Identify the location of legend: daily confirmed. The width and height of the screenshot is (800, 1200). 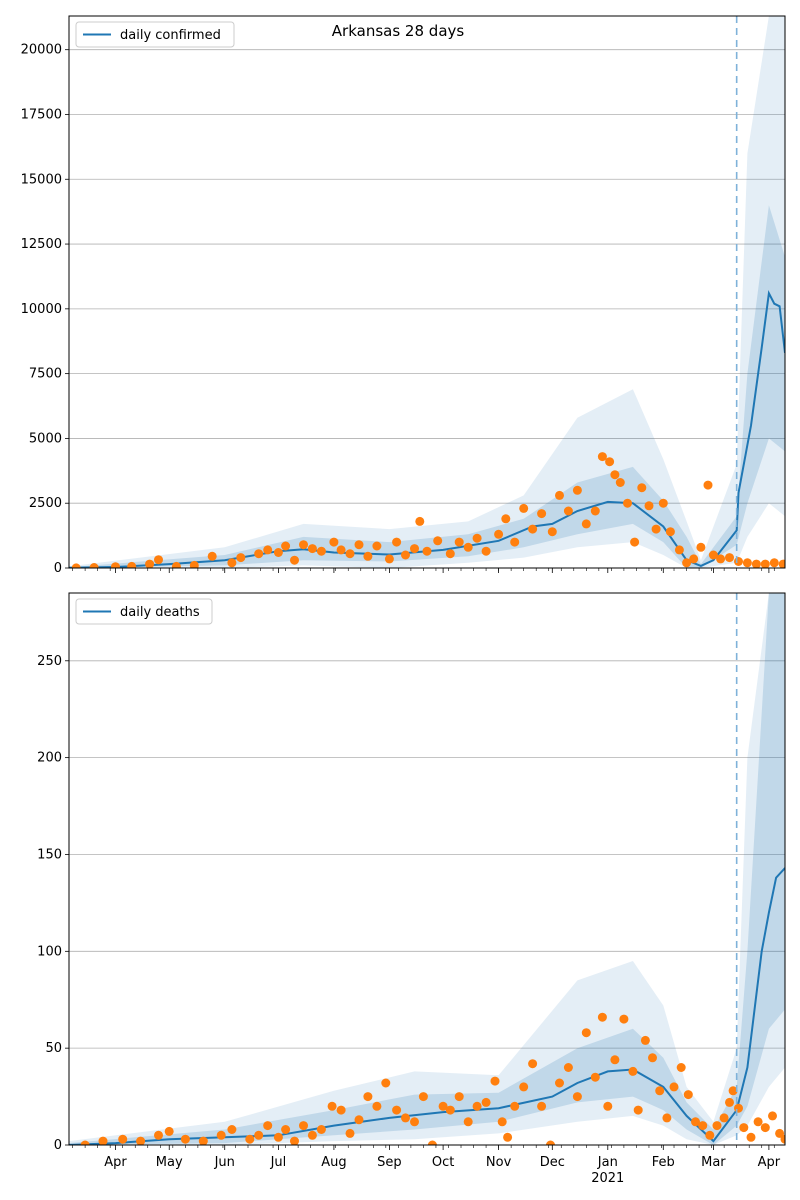
(155, 34).